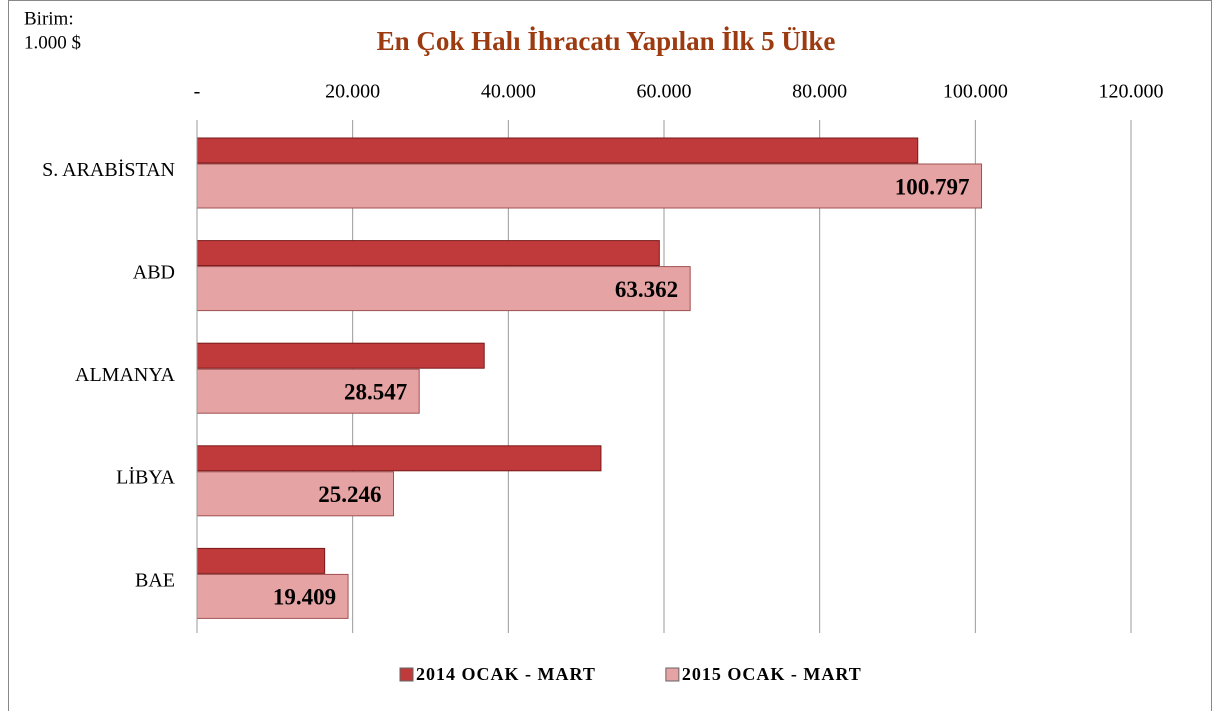 The image size is (1212, 711). Describe the element at coordinates (975, 92) in the screenshot. I see `x-tick-label: 100.000` at that location.